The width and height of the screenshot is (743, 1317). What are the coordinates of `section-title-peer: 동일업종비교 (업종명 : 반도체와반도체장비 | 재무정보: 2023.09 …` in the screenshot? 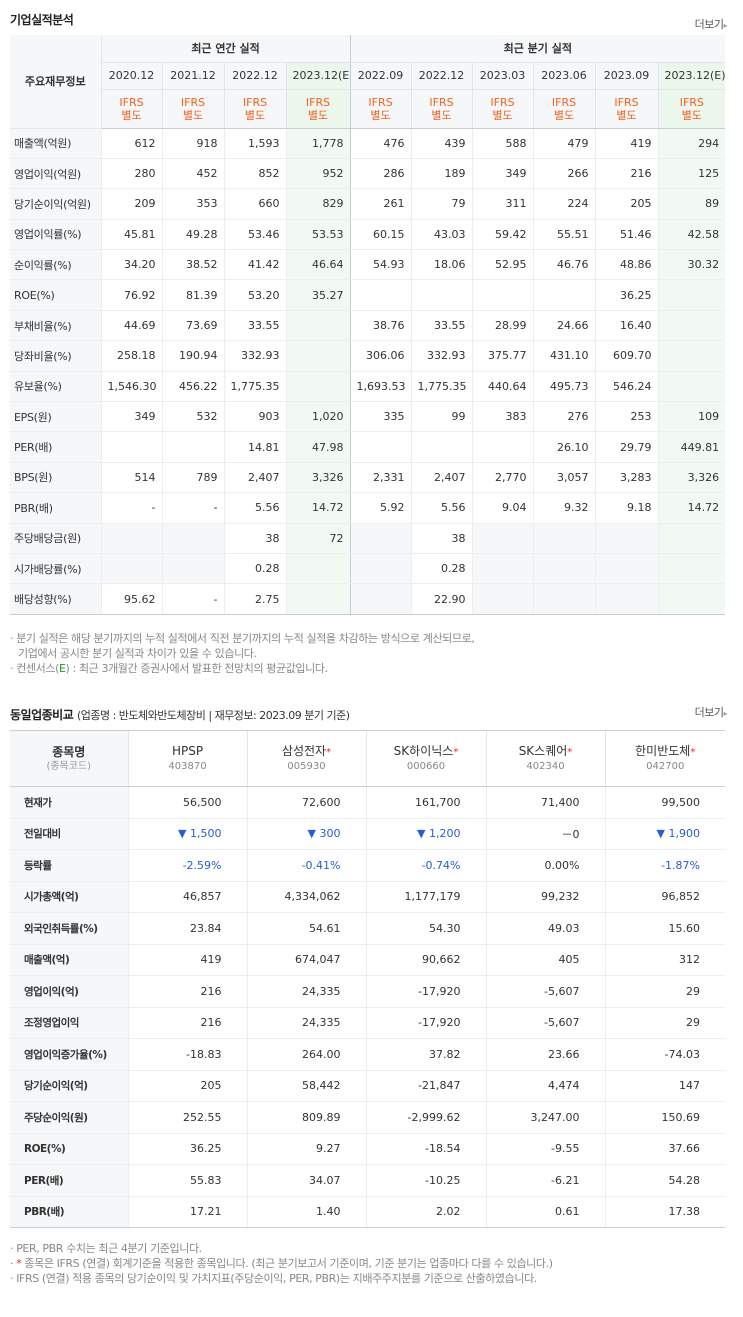 It's located at (180, 714).